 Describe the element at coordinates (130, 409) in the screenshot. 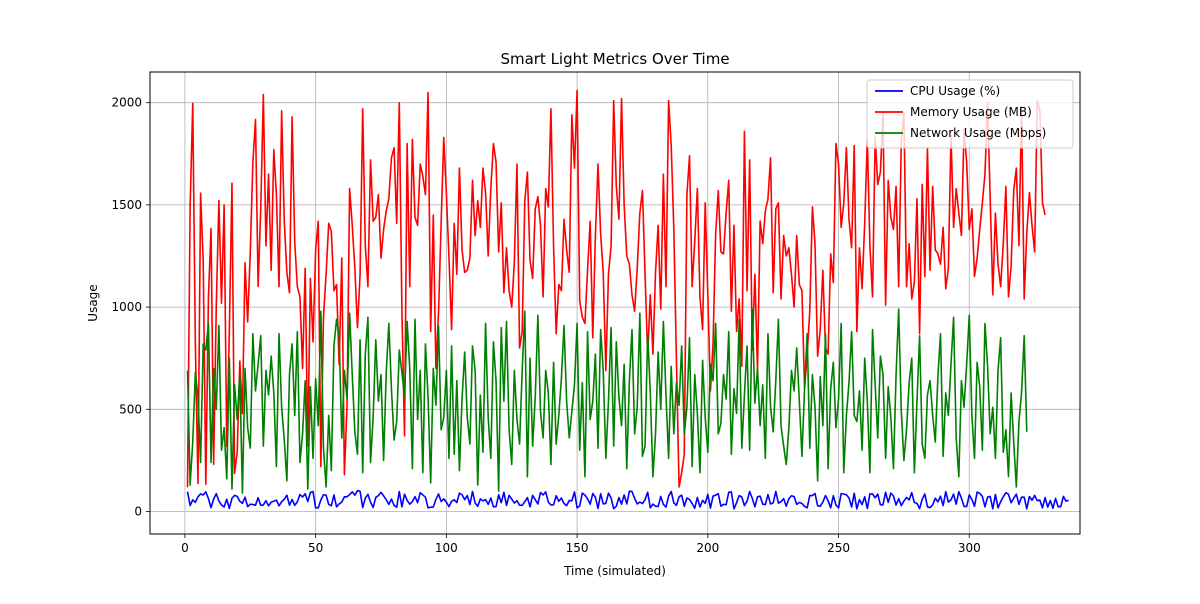

I see `y-tick-label: 500` at that location.